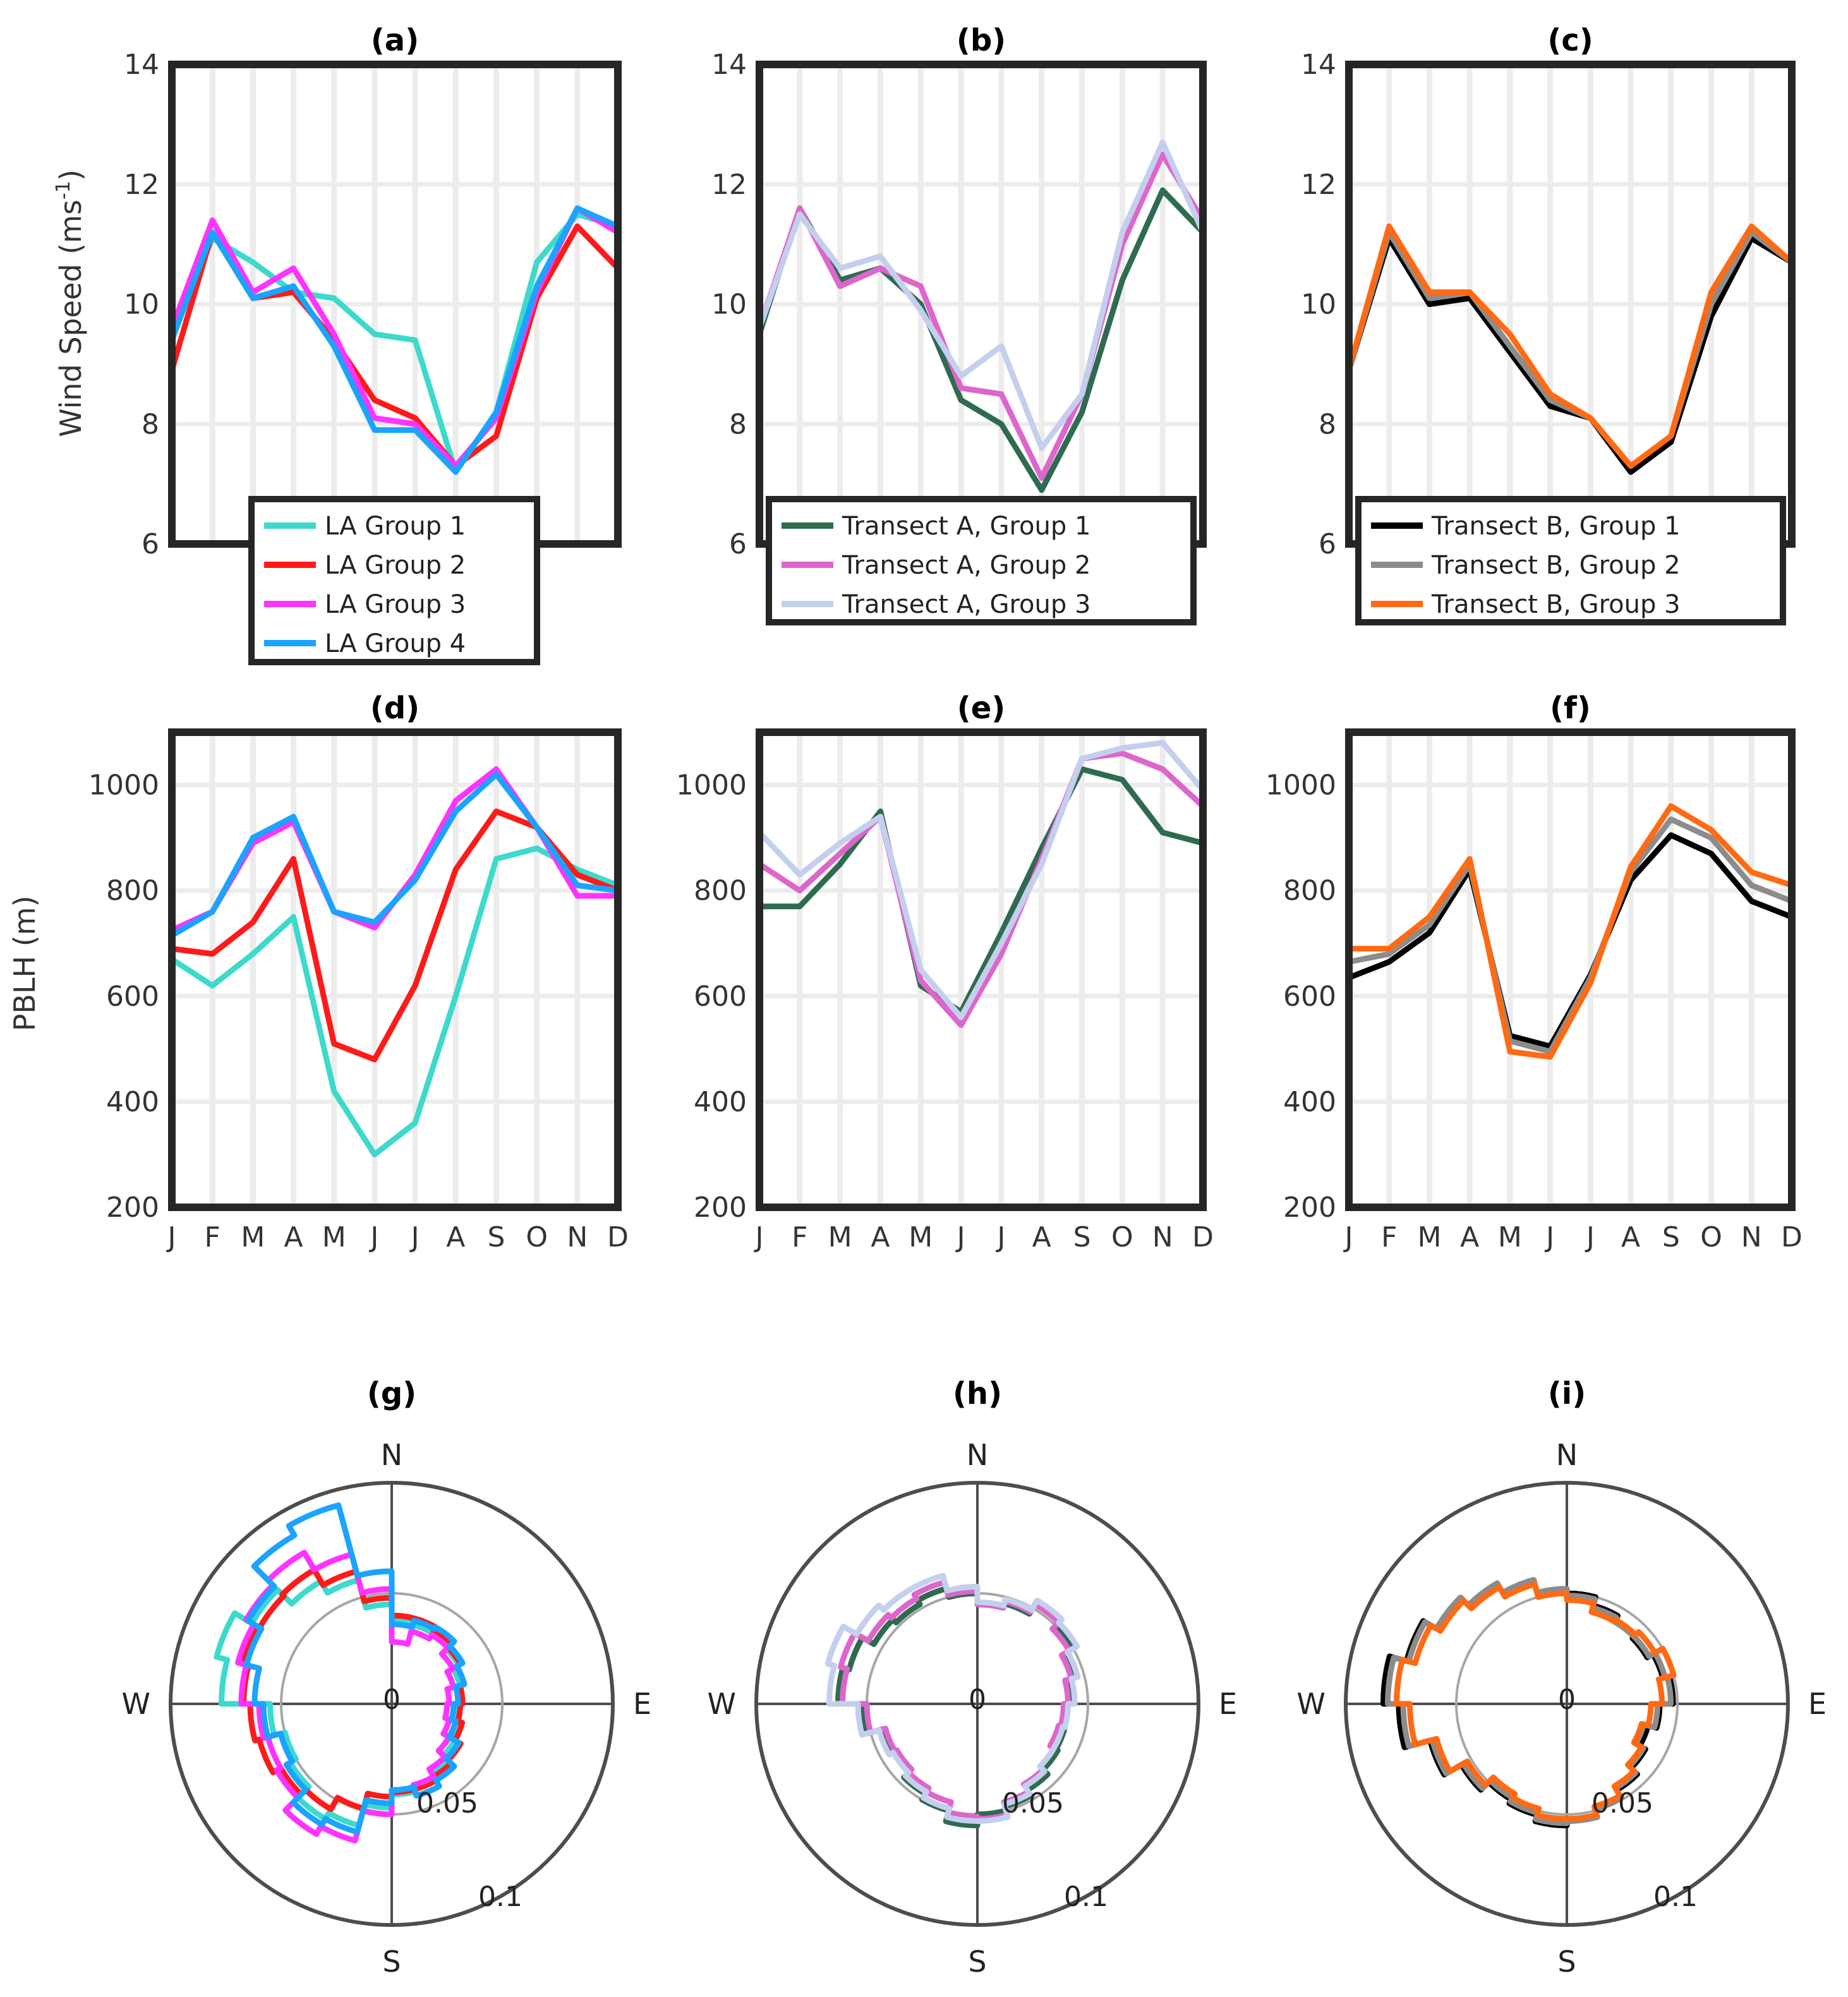 This screenshot has width=1848, height=1997. Describe the element at coordinates (392, 1704) in the screenshot. I see `polar-ring-outer-g` at that location.